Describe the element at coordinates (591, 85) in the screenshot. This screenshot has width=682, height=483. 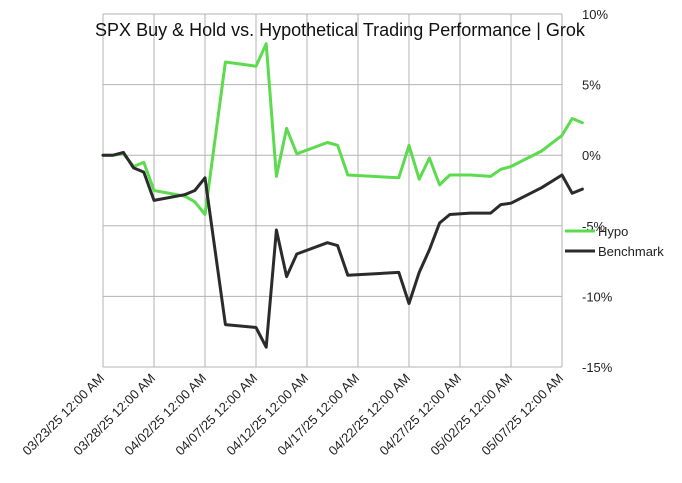
I see `y-tick-label: 5%` at that location.